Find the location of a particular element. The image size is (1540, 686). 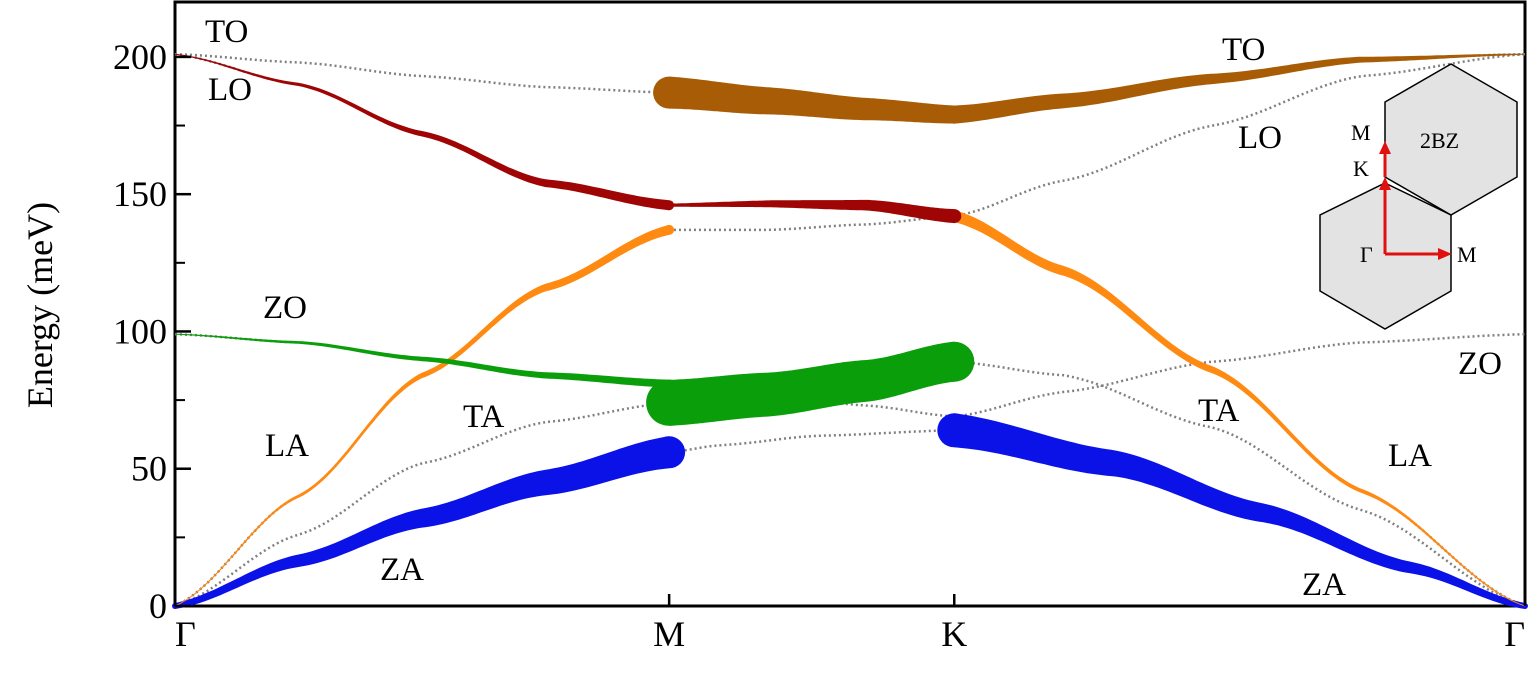

inset-label-m-right: M is located at coordinates (1467, 254).